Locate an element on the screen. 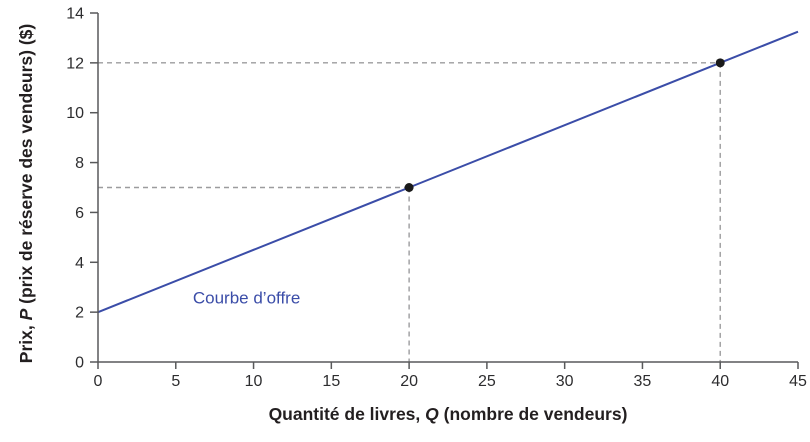 This screenshot has height=442, width=810. x-tick-label: 45 is located at coordinates (798, 381).